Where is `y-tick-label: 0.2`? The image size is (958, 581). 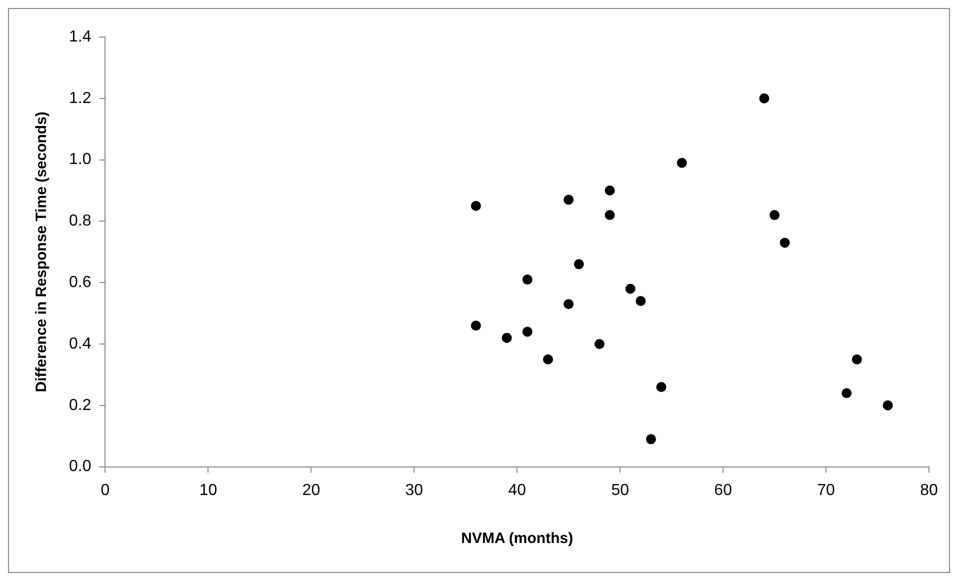 y-tick-label: 0.2 is located at coordinates (80, 405).